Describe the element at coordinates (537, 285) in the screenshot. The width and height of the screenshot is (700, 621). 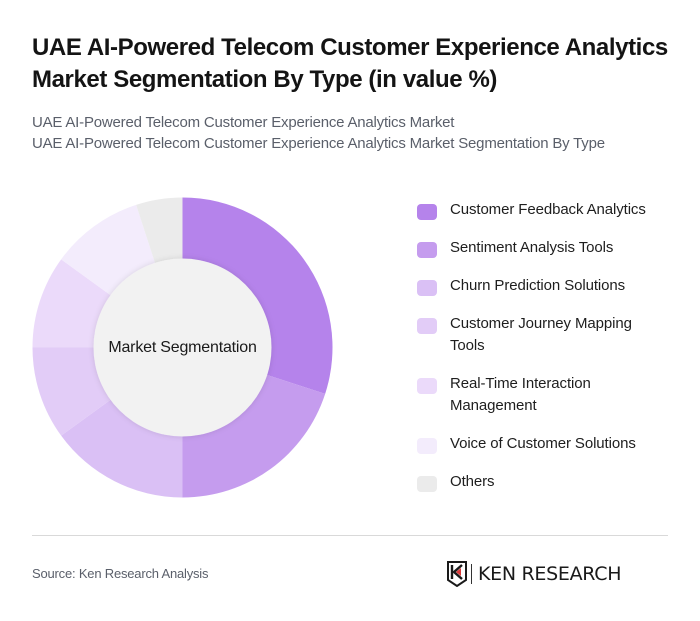
I see `legend-label: Churn Prediction Solutions` at that location.